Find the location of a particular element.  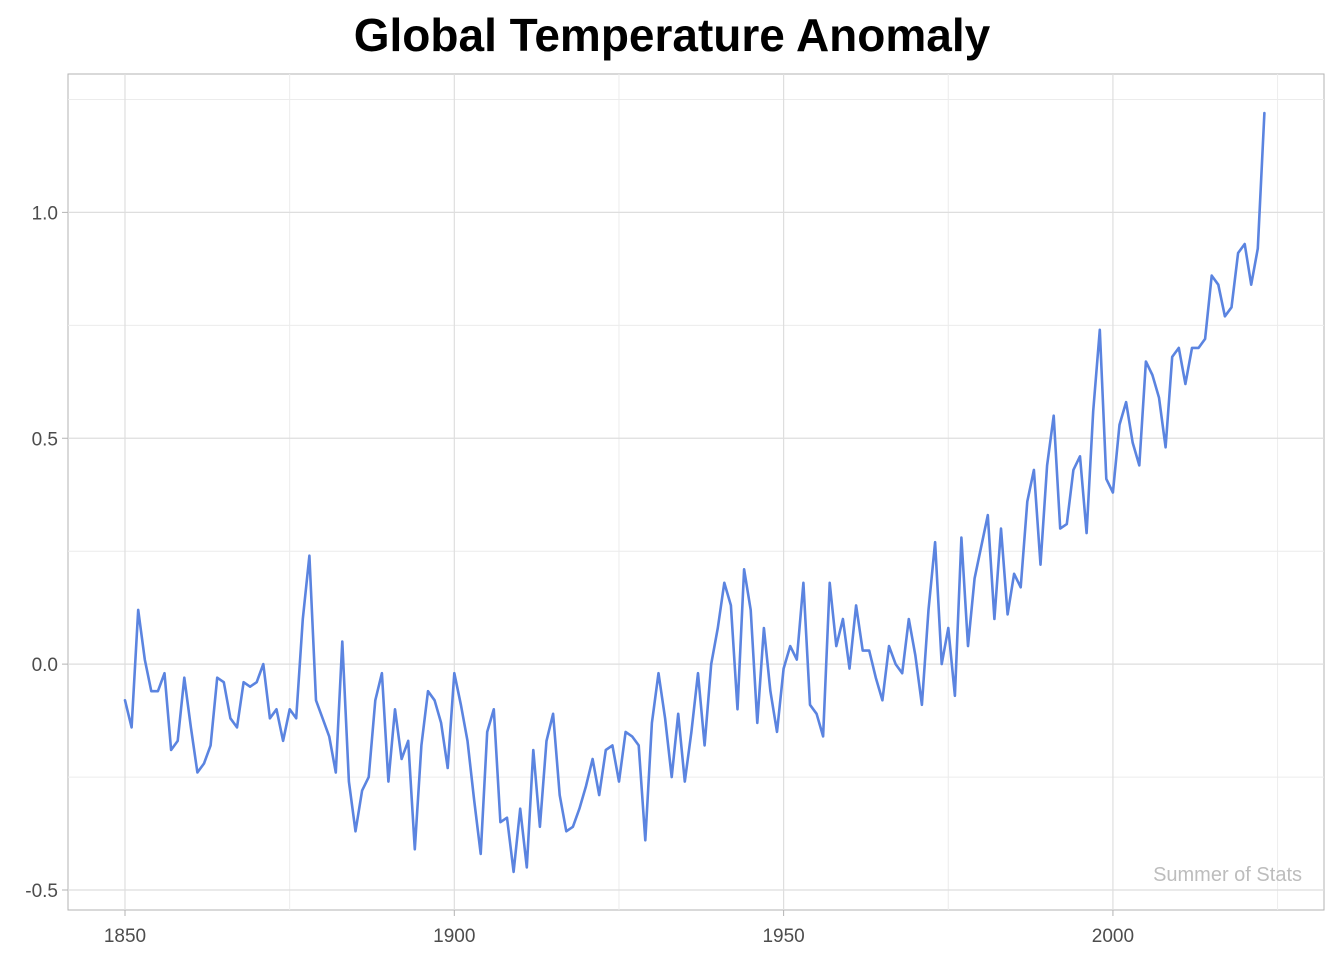

x-axis-ticks: 1850 1900 1950 2000 is located at coordinates (619, 928).